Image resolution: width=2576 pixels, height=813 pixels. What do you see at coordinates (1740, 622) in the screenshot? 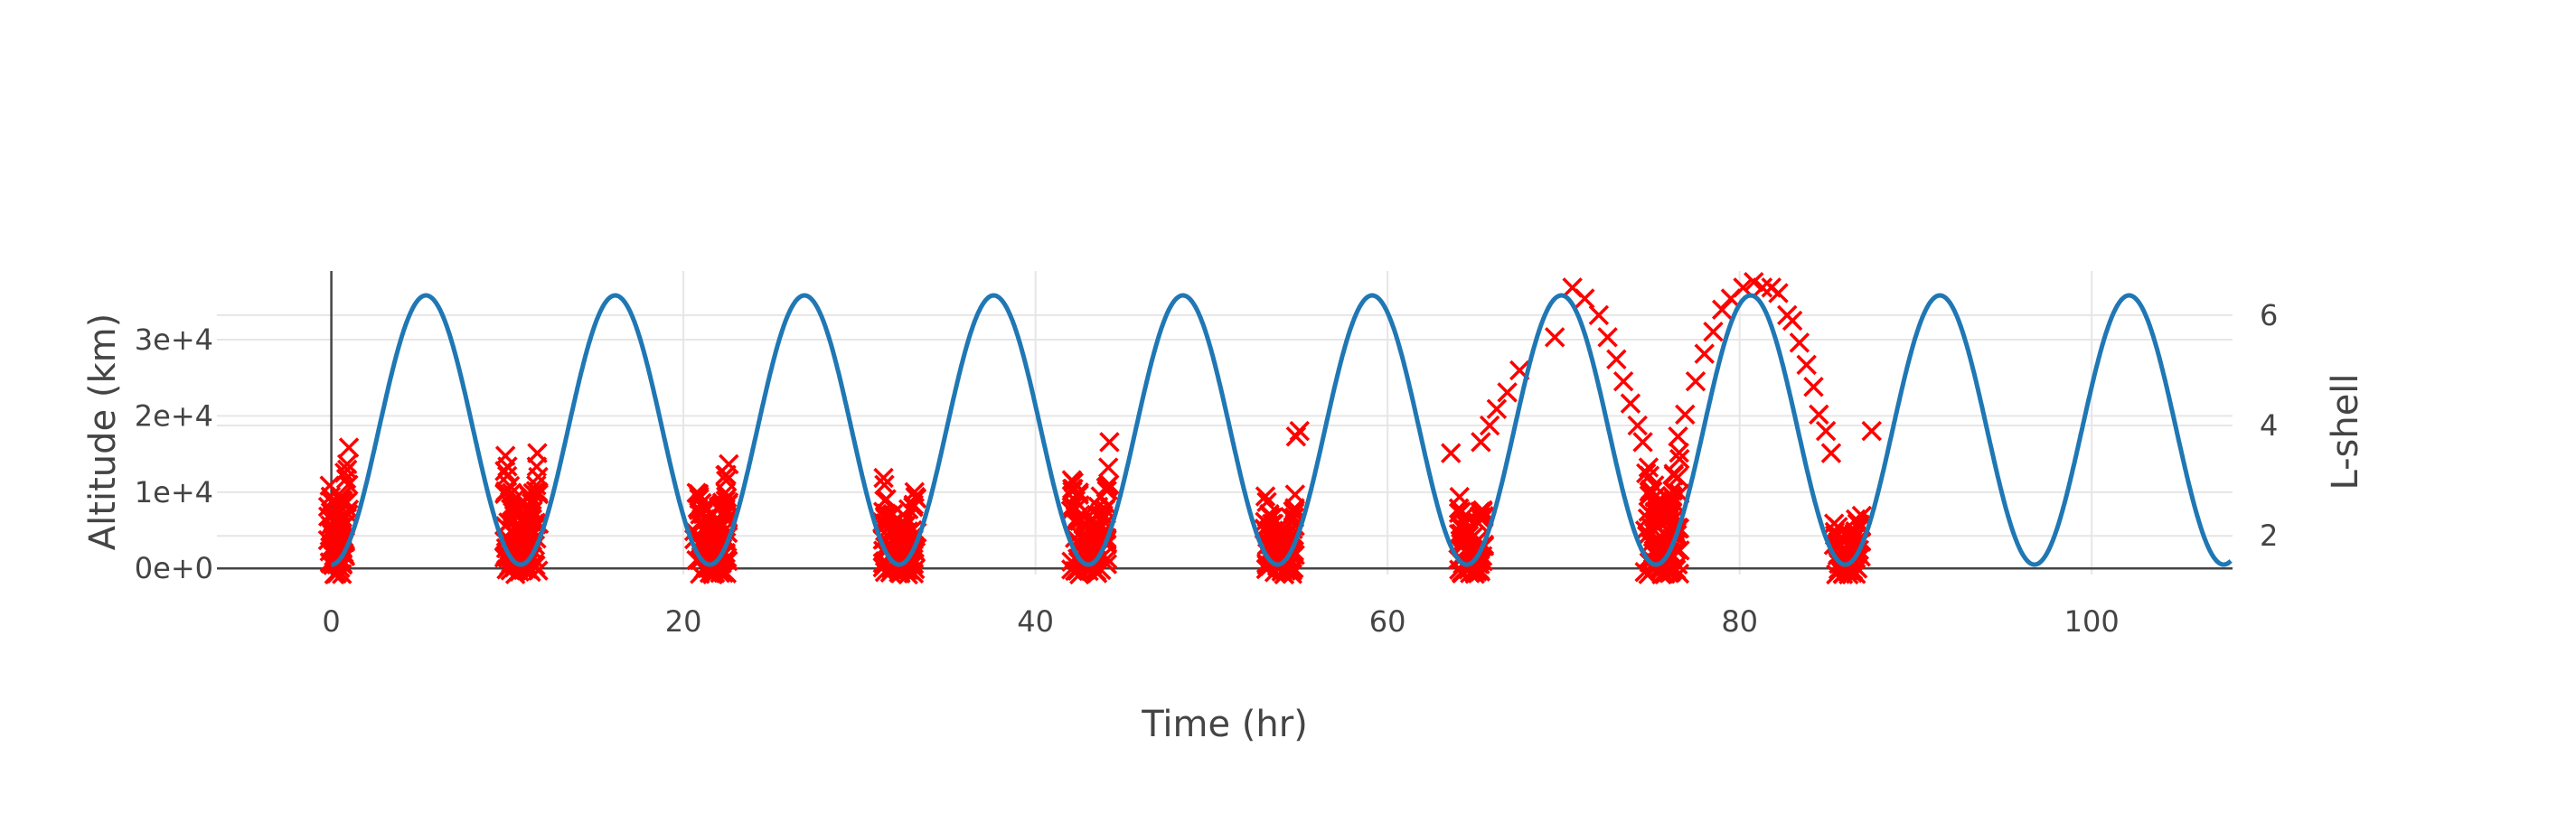
I see `x-tick-label: 80` at bounding box center [1740, 622].